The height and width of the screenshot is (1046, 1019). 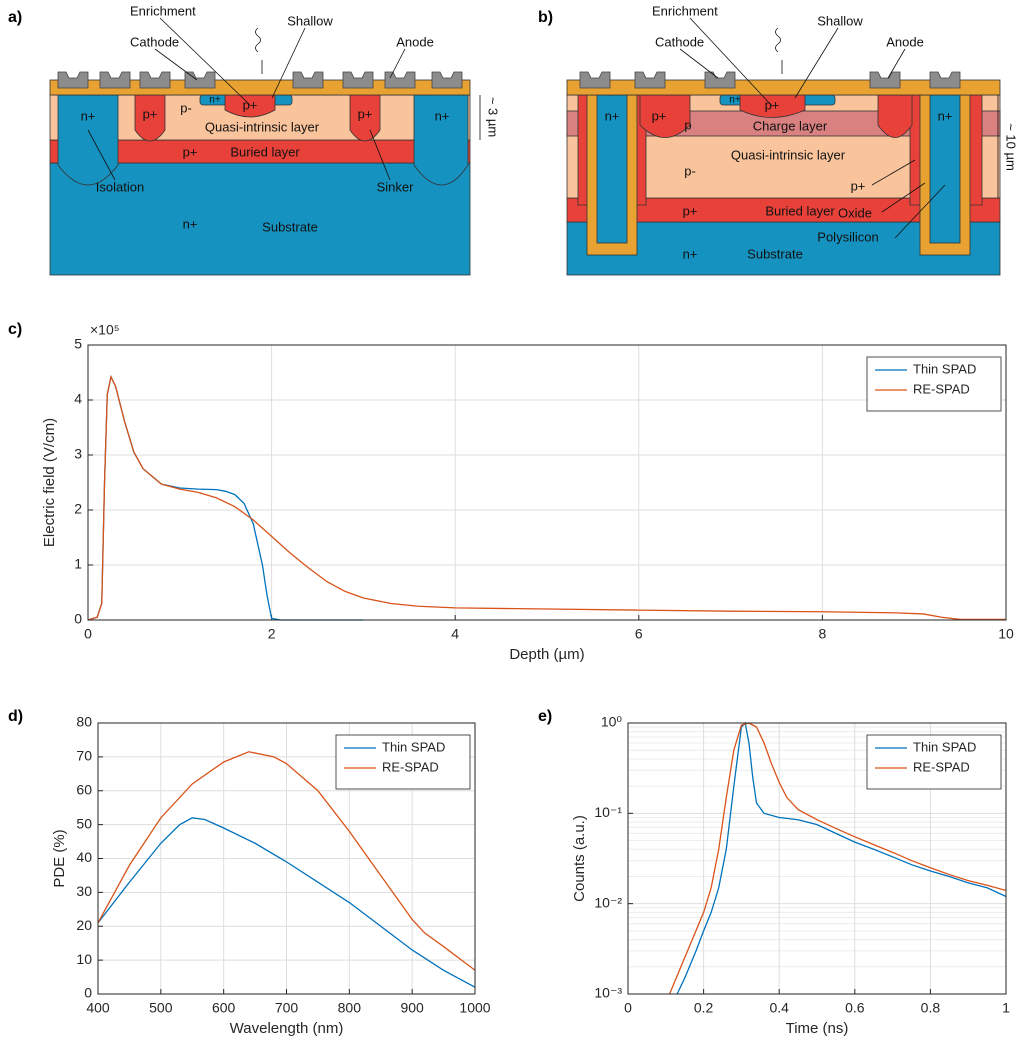 What do you see at coordinates (847, 236) in the screenshot?
I see `label: Polysilicon` at bounding box center [847, 236].